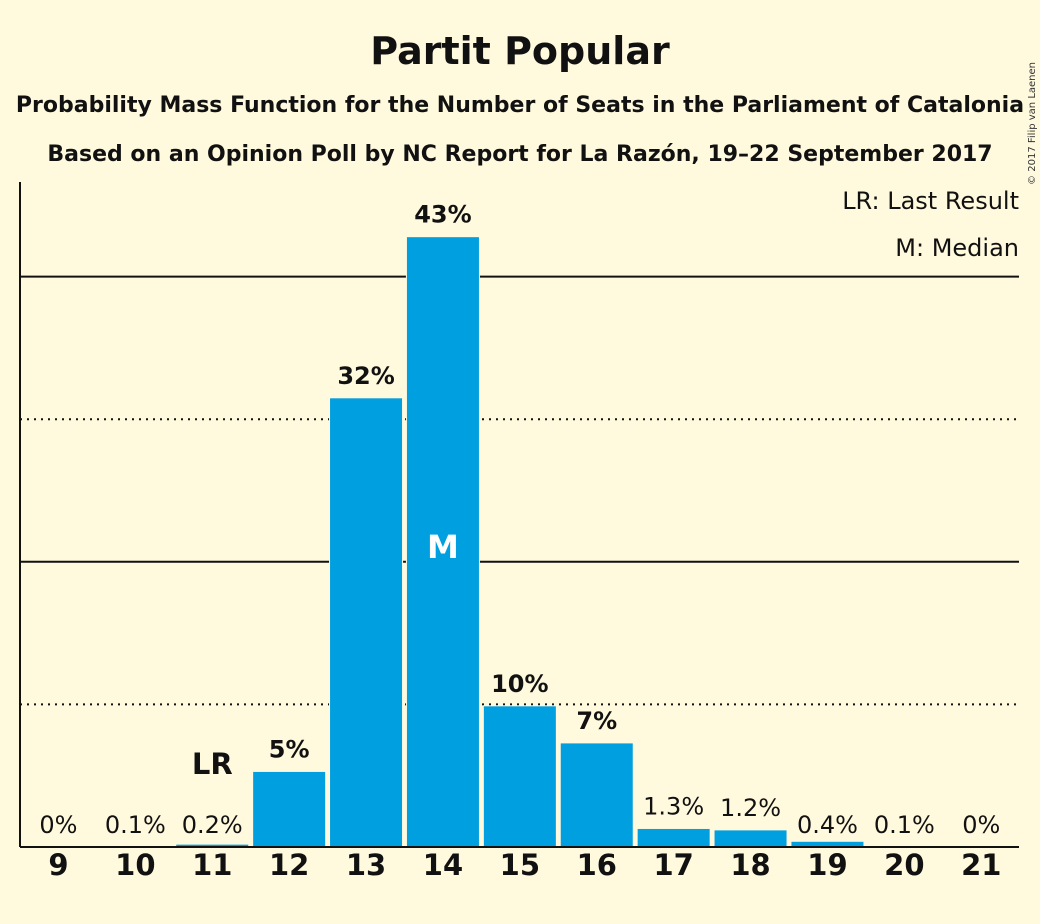  Describe the element at coordinates (289, 865) in the screenshot. I see `x-tick-label-12: 12` at that location.